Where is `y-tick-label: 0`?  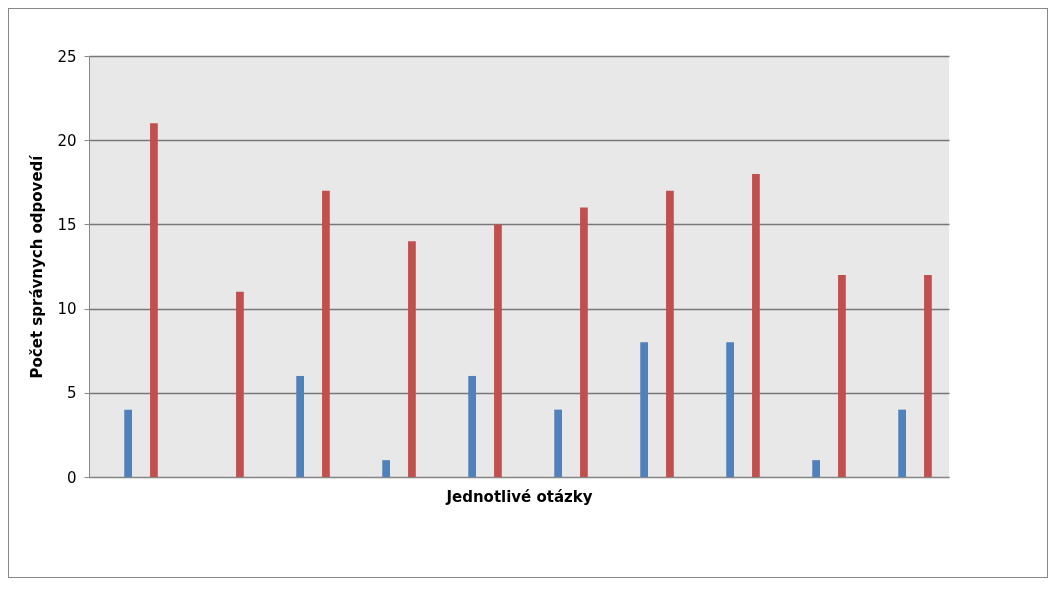 y-tick-label: 0 is located at coordinates (71, 477).